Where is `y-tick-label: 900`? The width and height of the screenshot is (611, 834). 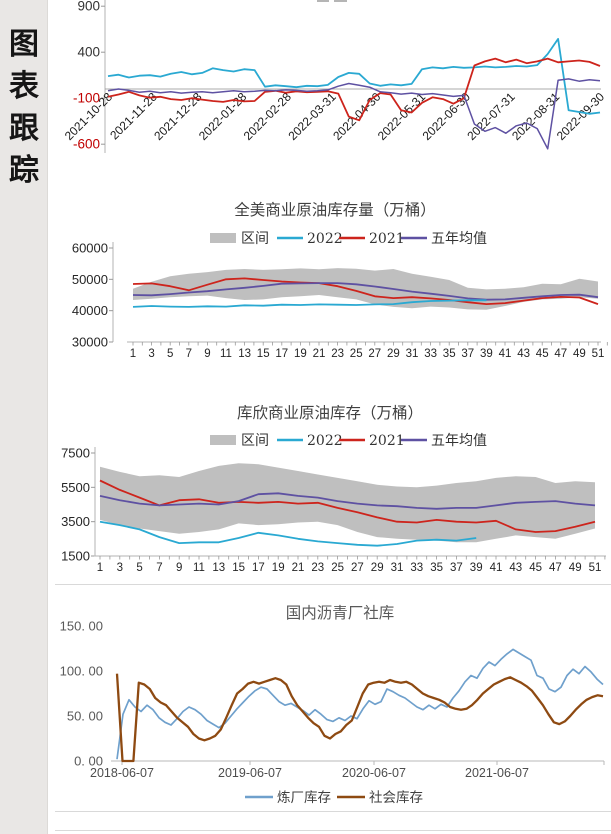 y-tick-label: 900 is located at coordinates (88, 7).